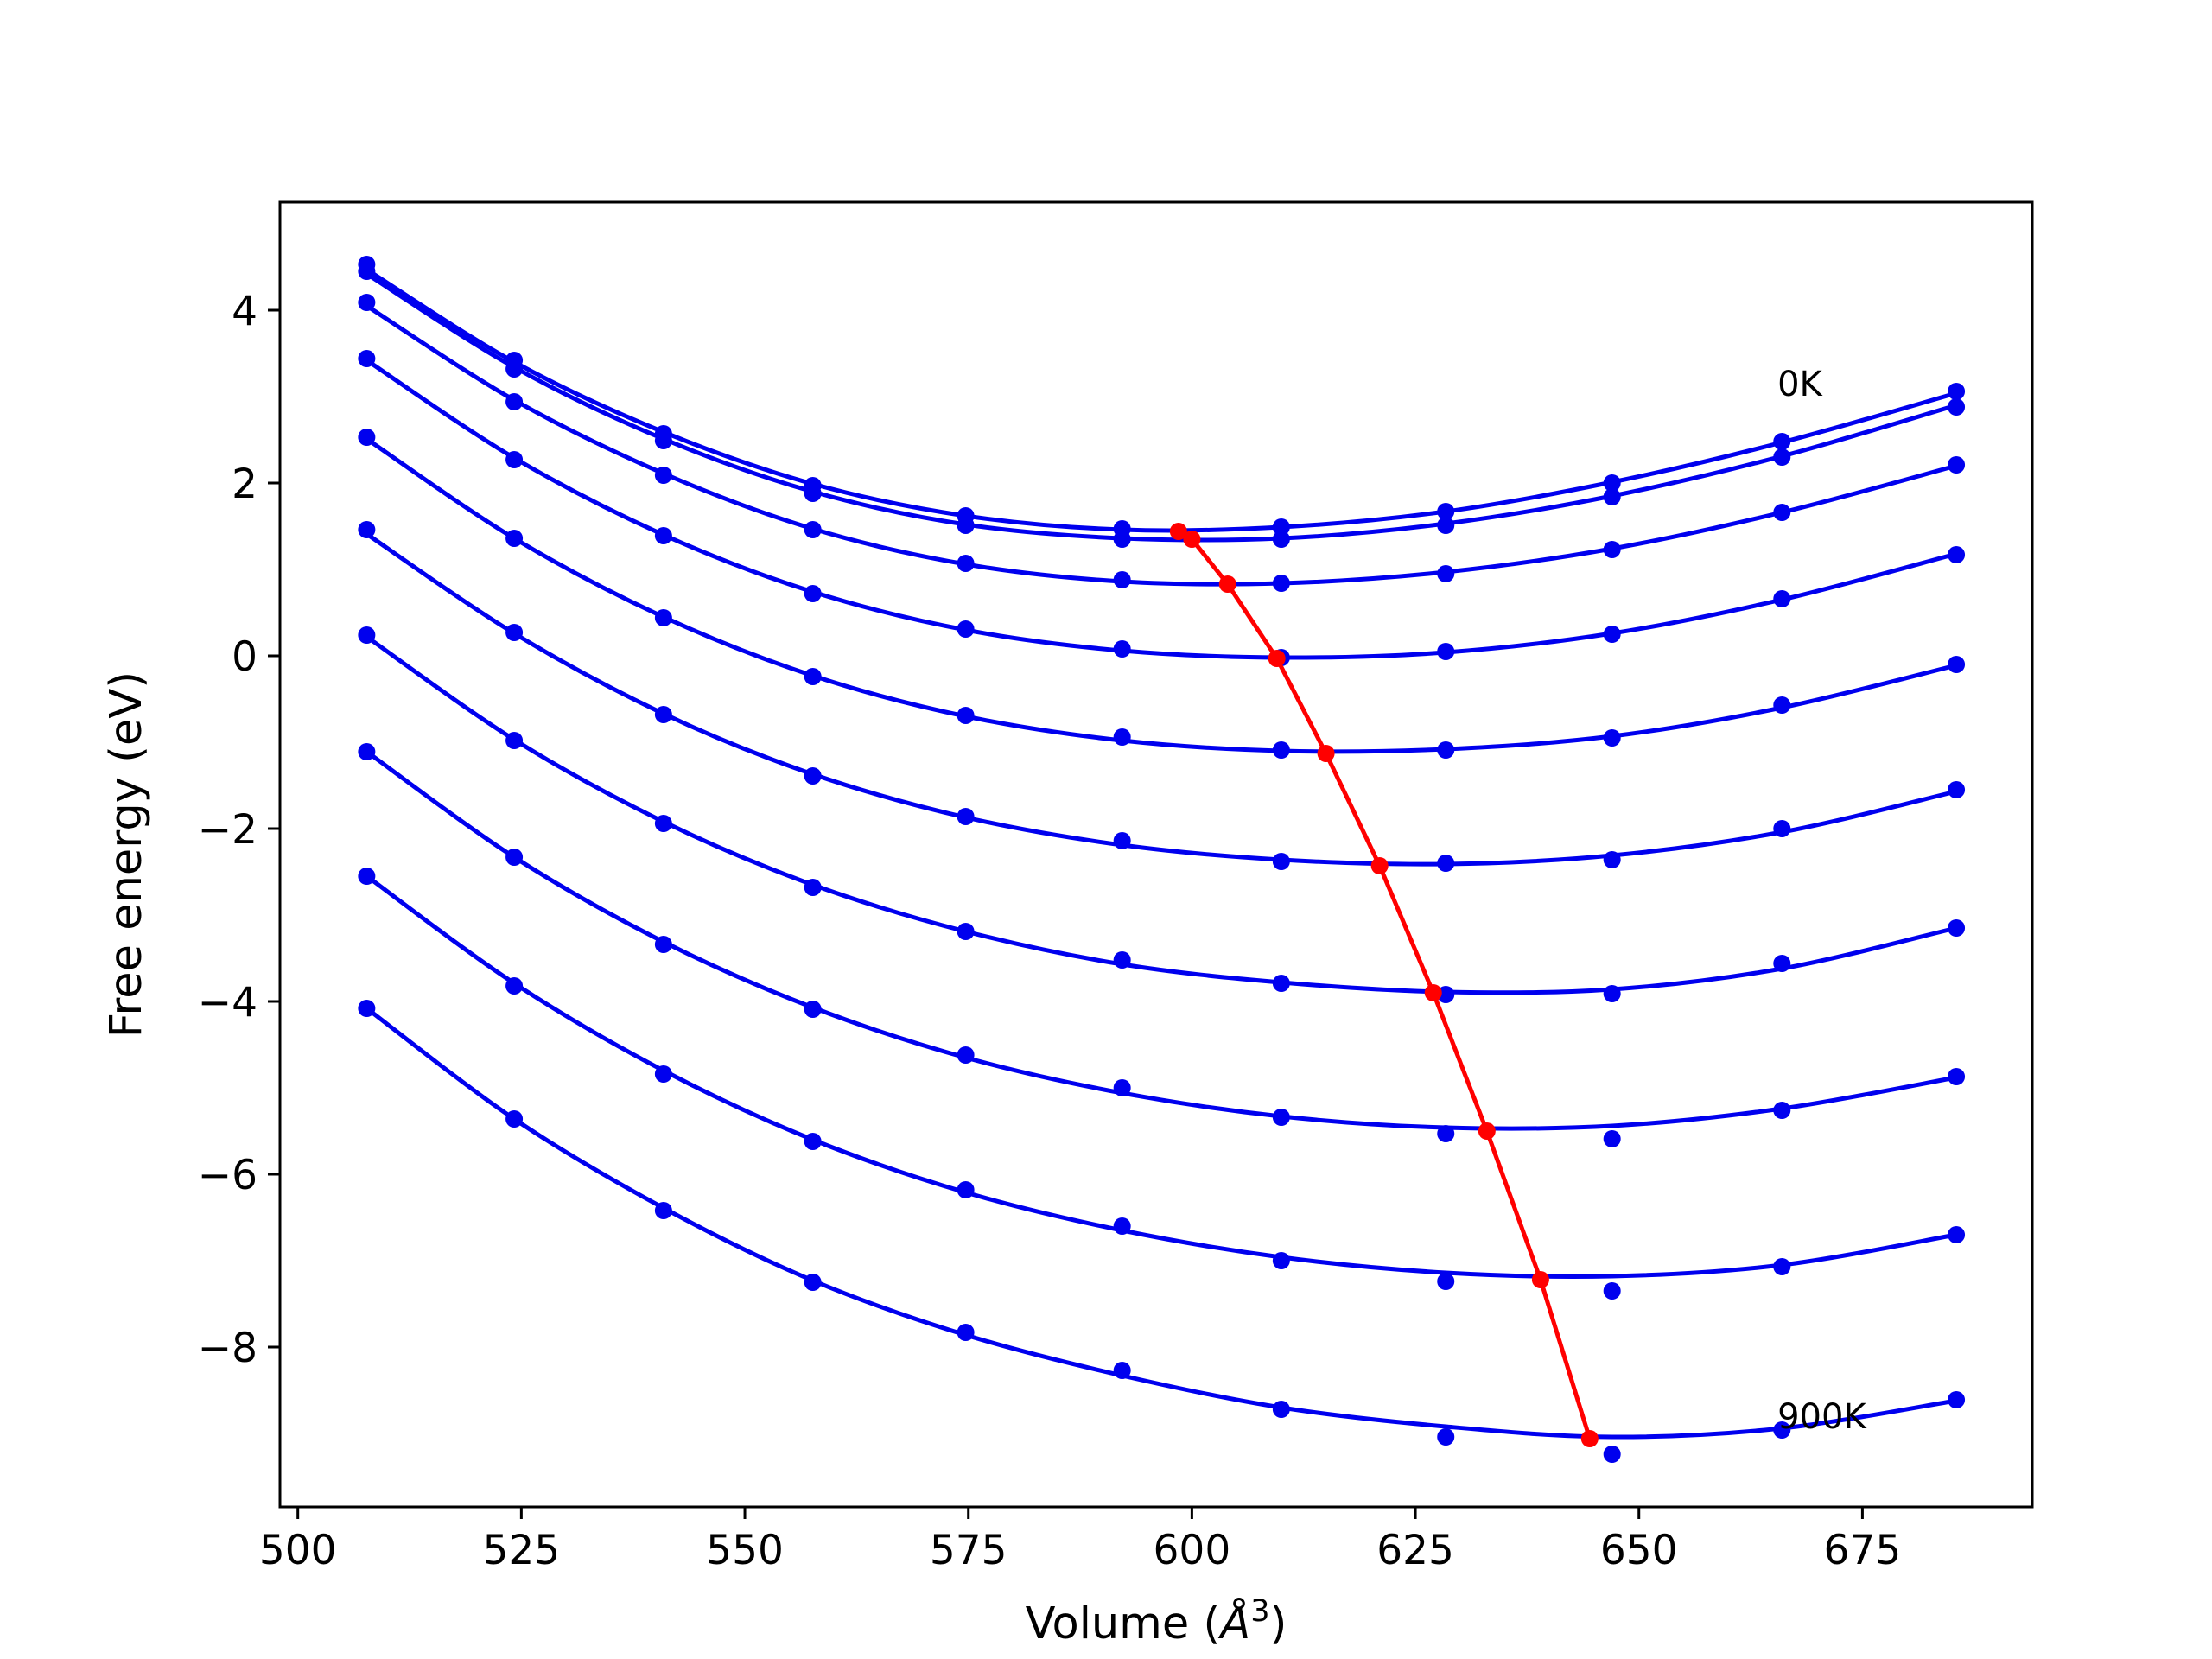  What do you see at coordinates (244, 311) in the screenshot?
I see `y-tick-label: 4` at bounding box center [244, 311].